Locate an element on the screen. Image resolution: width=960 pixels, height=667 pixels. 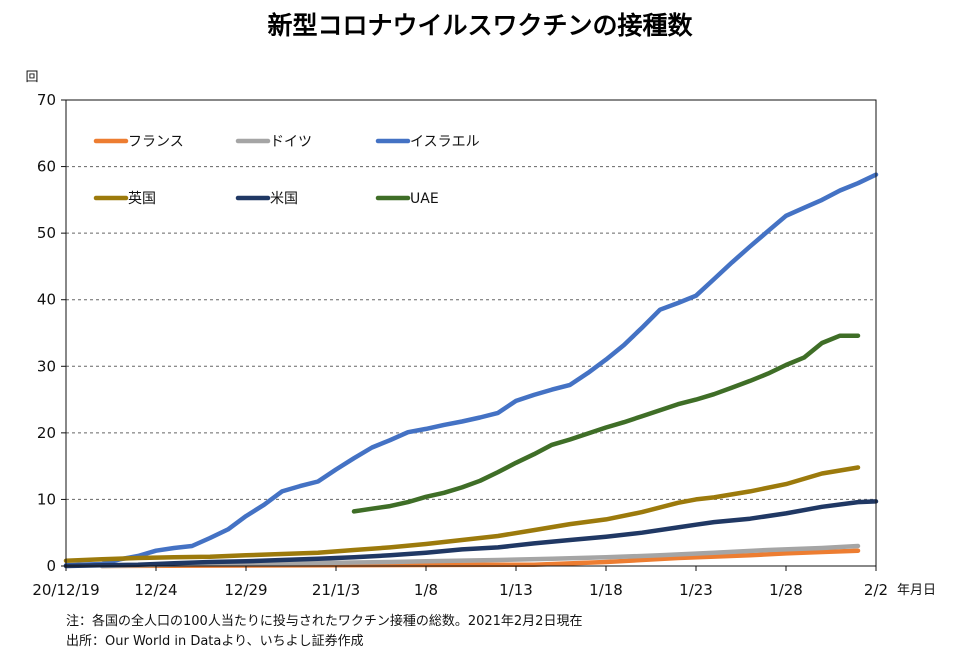
y-tick-label: 10 is located at coordinates (46, 499).